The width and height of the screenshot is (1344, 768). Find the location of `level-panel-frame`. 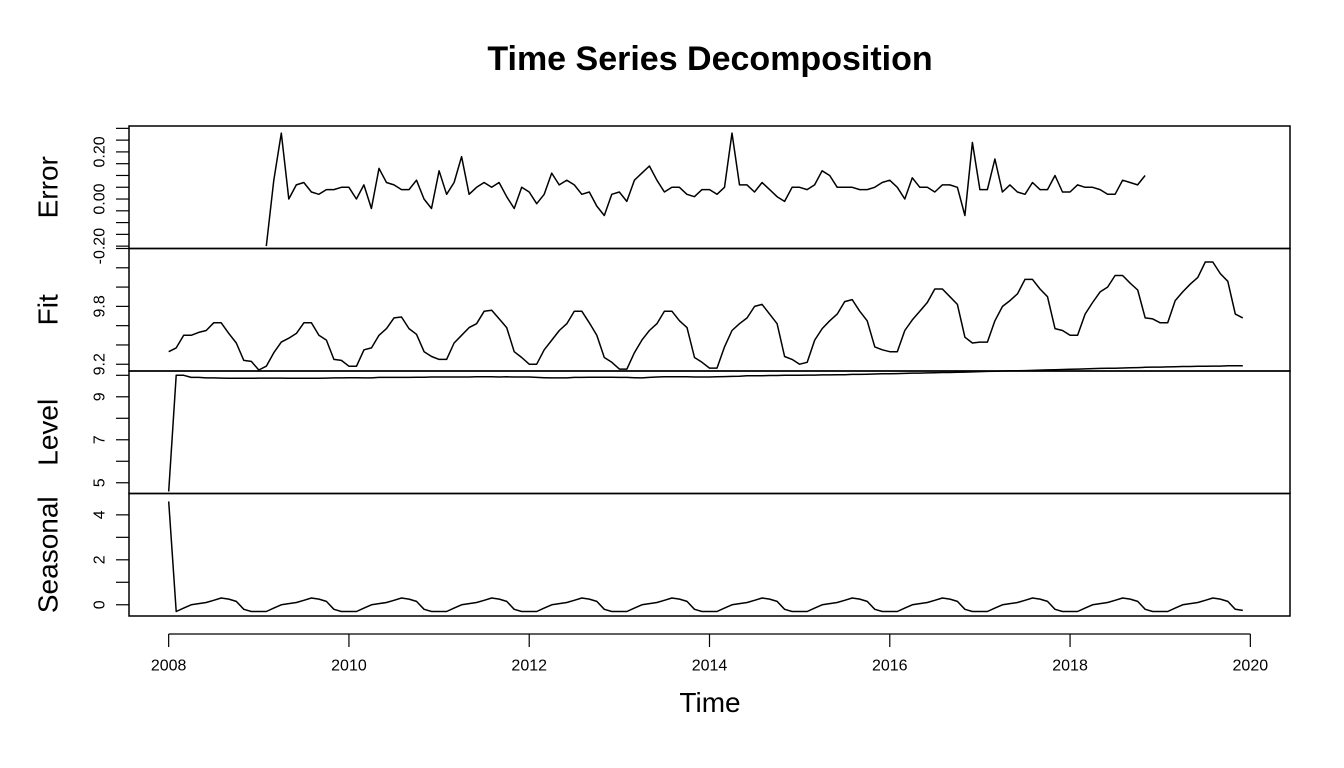

level-panel-frame is located at coordinates (709, 432).